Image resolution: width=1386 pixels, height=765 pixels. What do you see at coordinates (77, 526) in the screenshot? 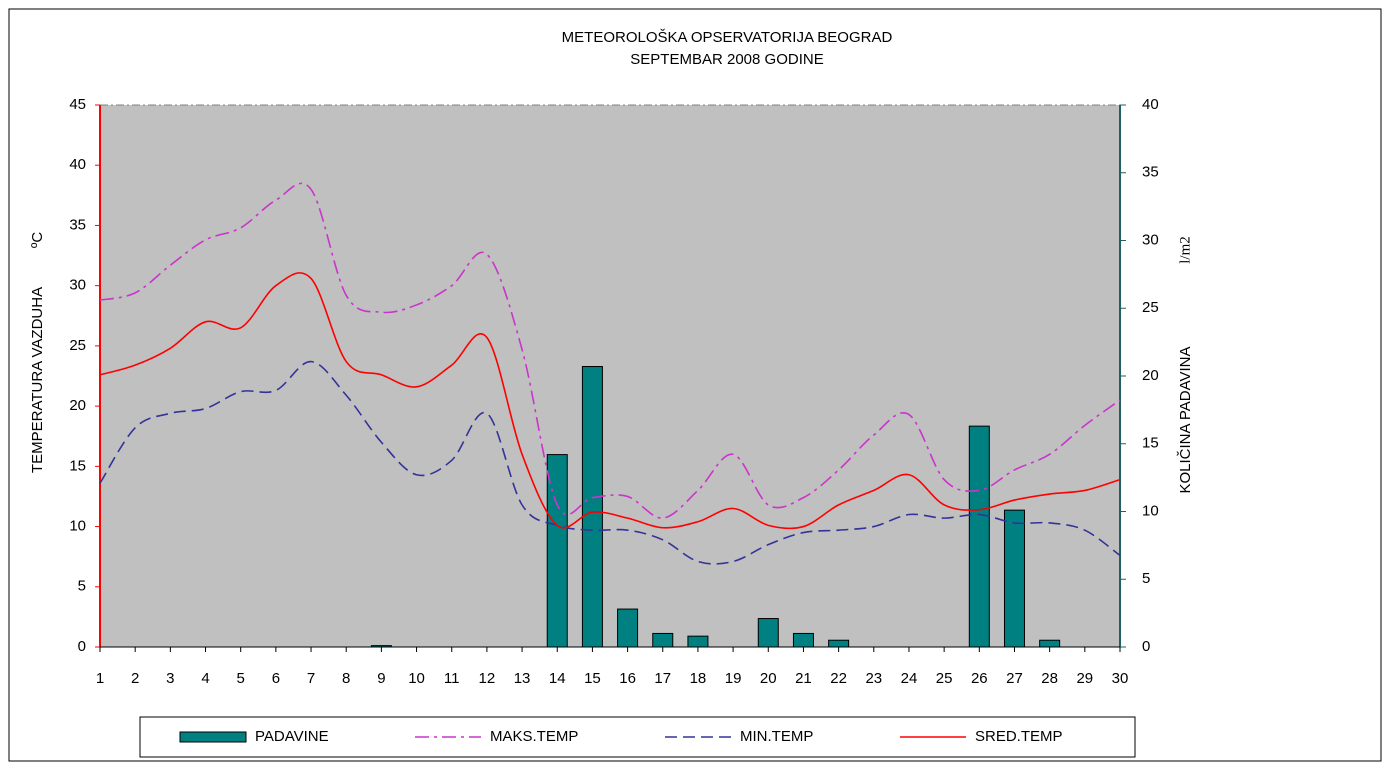
I see `y-tick-label: 10` at bounding box center [77, 526].